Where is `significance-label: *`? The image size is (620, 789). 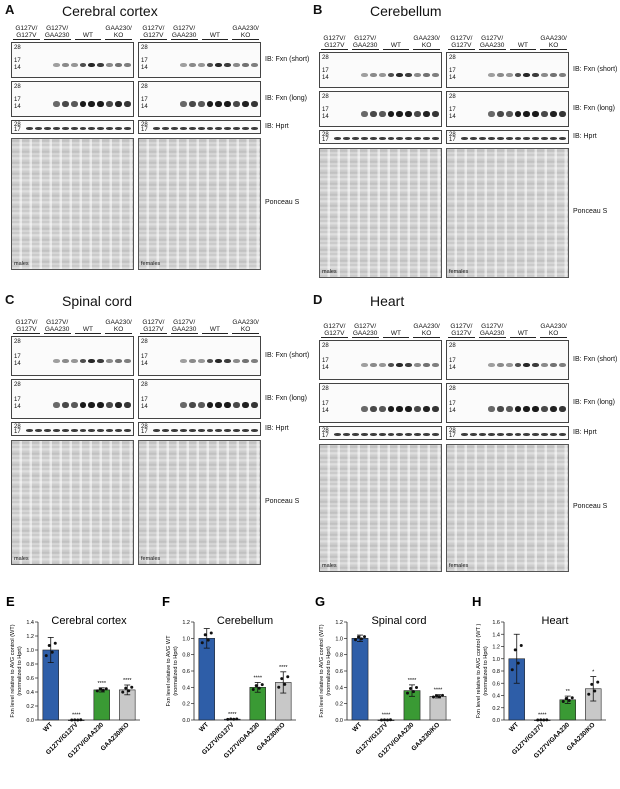 significance-label: * is located at coordinates (593, 673).